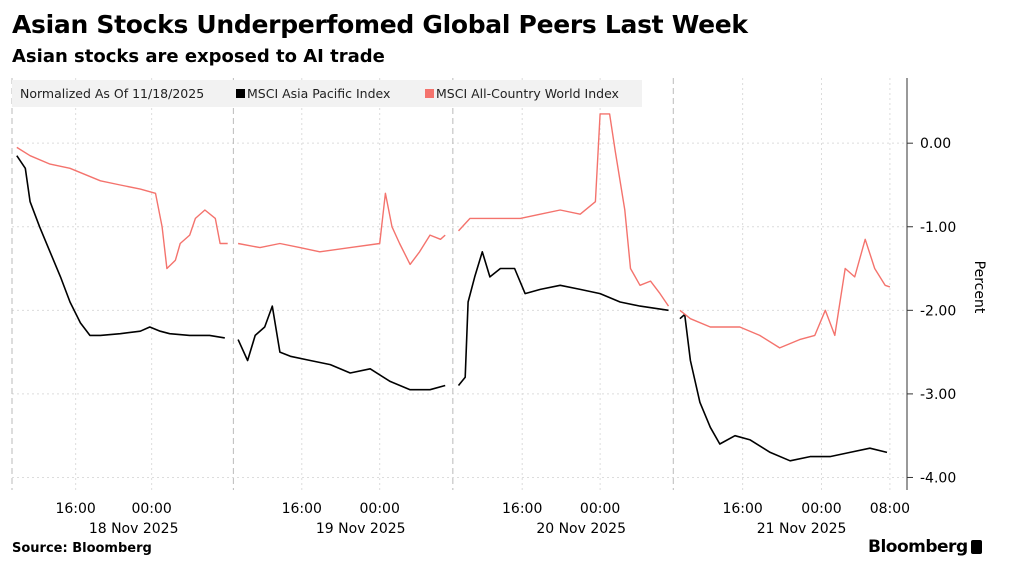  Describe the element at coordinates (527, 93) in the screenshot. I see `legend-label-acwi: MSCI All-Country World Index` at that location.